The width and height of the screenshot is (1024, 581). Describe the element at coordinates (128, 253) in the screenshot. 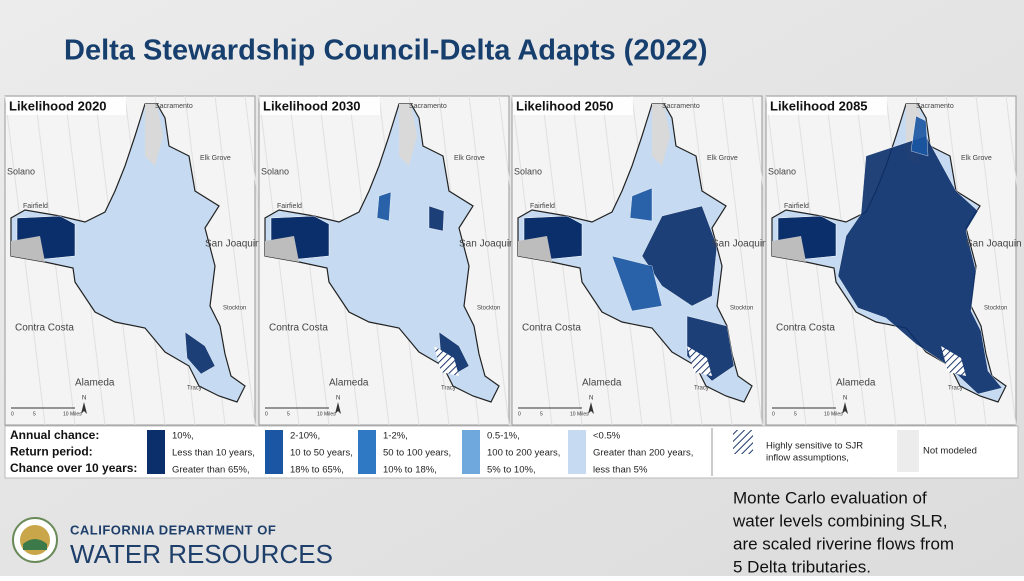

I see `delta-boundary` at that location.